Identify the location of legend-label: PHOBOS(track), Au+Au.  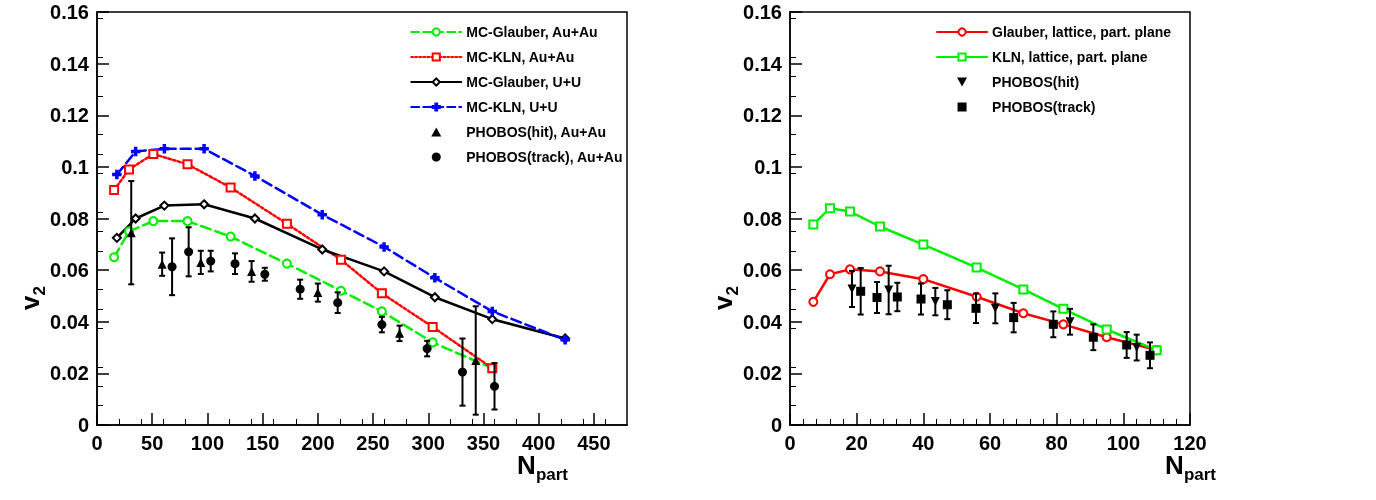
(544, 157).